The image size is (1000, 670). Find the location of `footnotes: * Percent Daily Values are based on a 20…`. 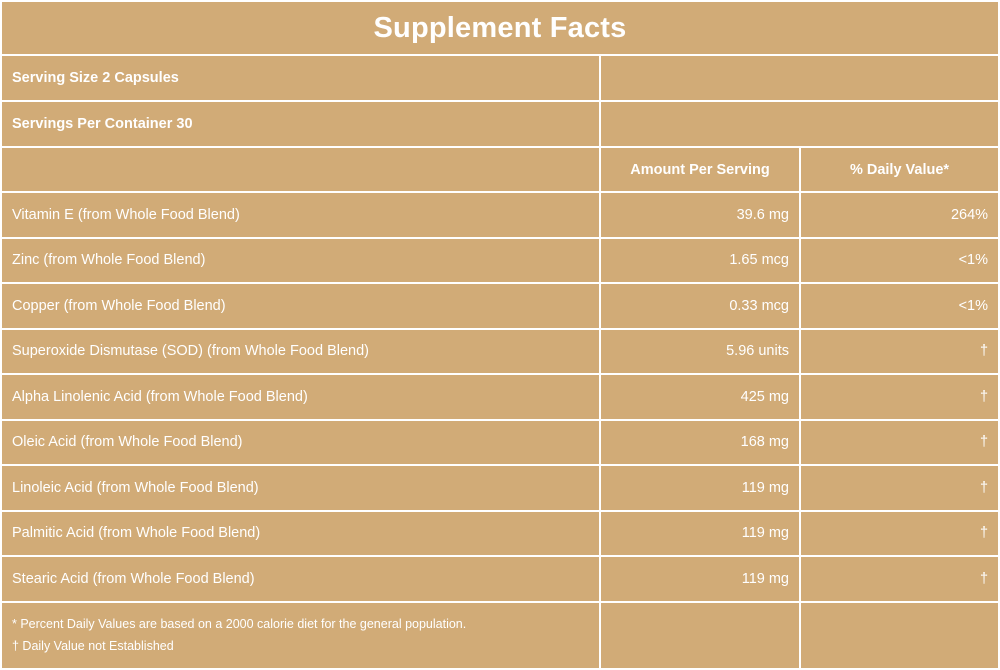

footnotes: * Percent Daily Values are based on a 20… is located at coordinates (301, 634).